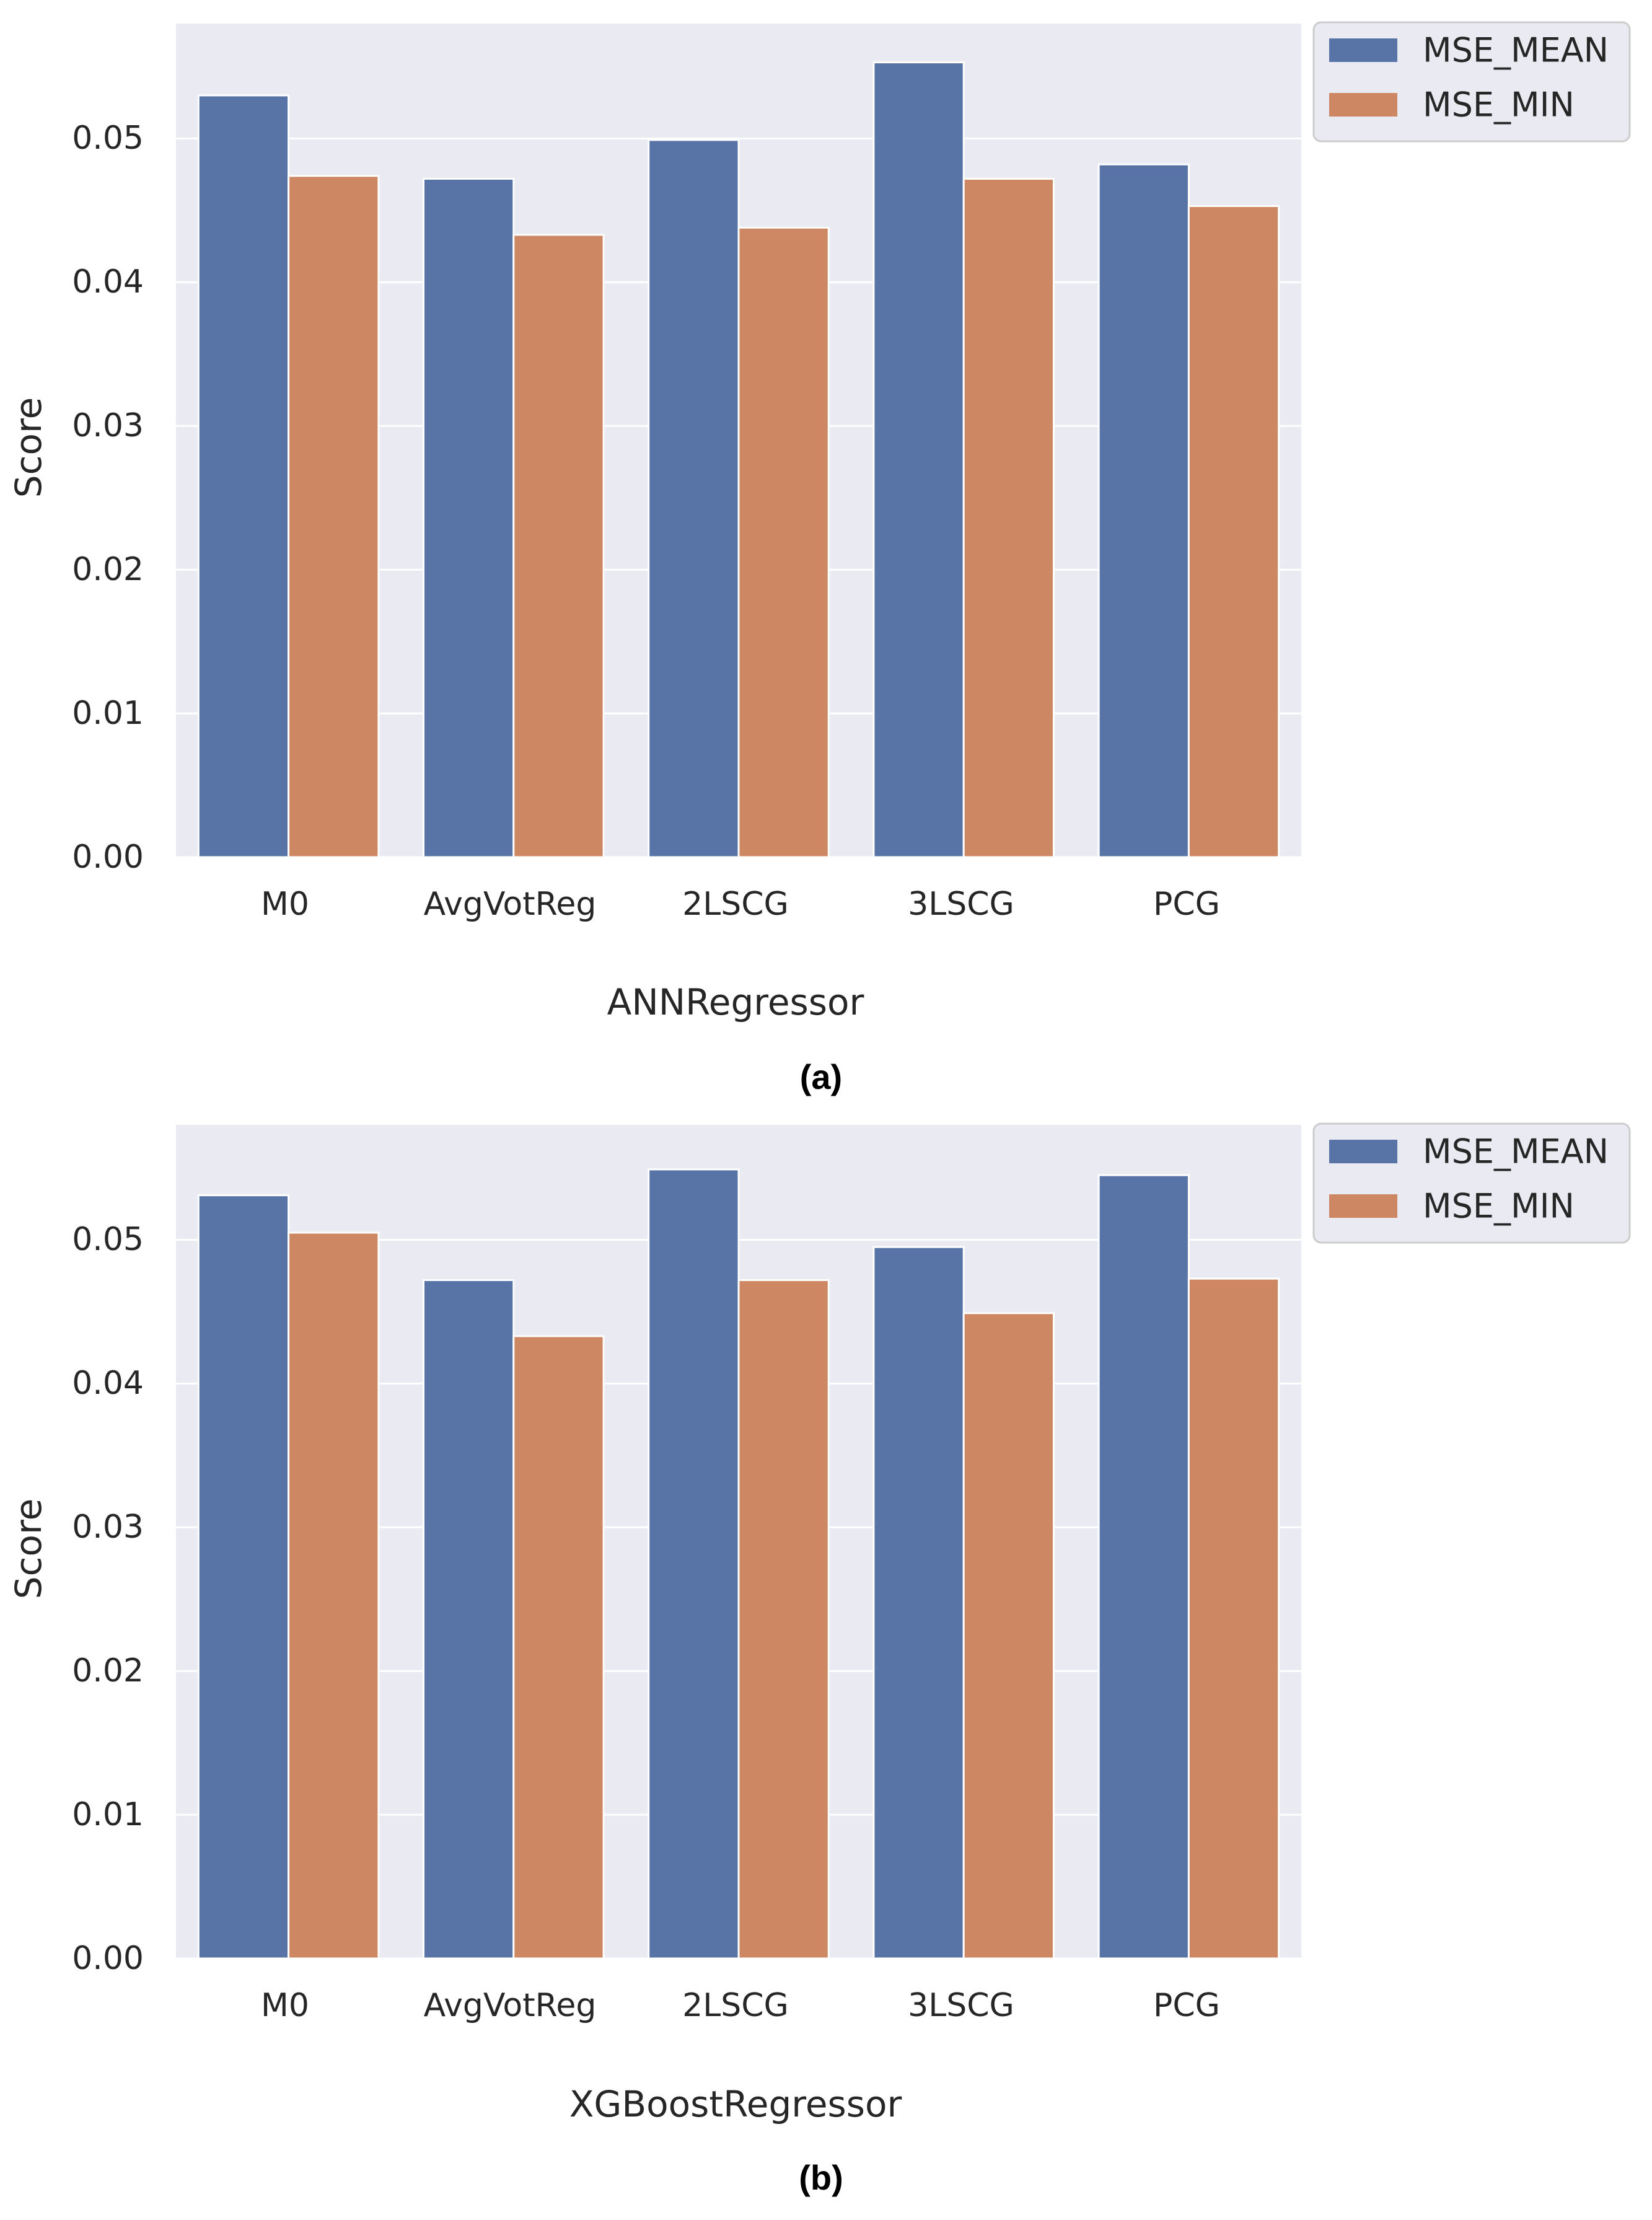  Describe the element at coordinates (735, 2104) in the screenshot. I see `x-axis-label: XGBoostRegressor` at that location.